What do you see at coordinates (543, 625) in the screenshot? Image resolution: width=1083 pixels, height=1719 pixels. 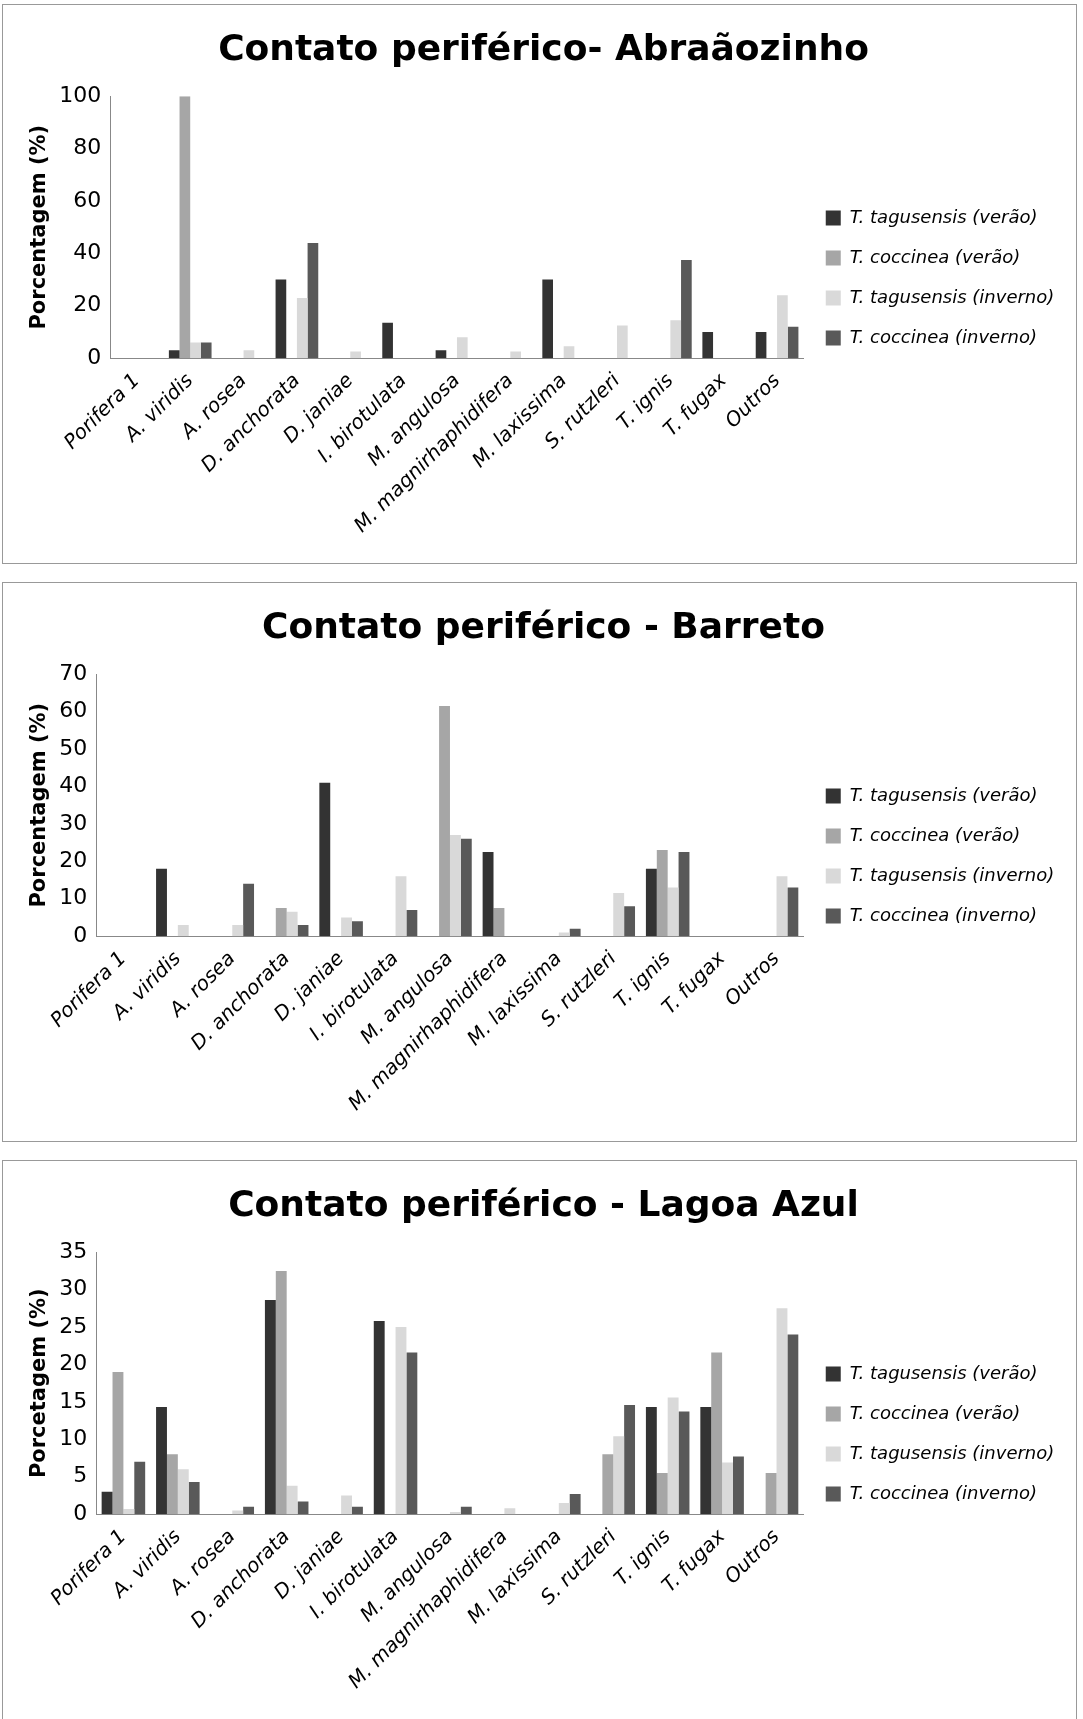 I see `chart-title: Contato periférico - Barreto` at bounding box center [543, 625].